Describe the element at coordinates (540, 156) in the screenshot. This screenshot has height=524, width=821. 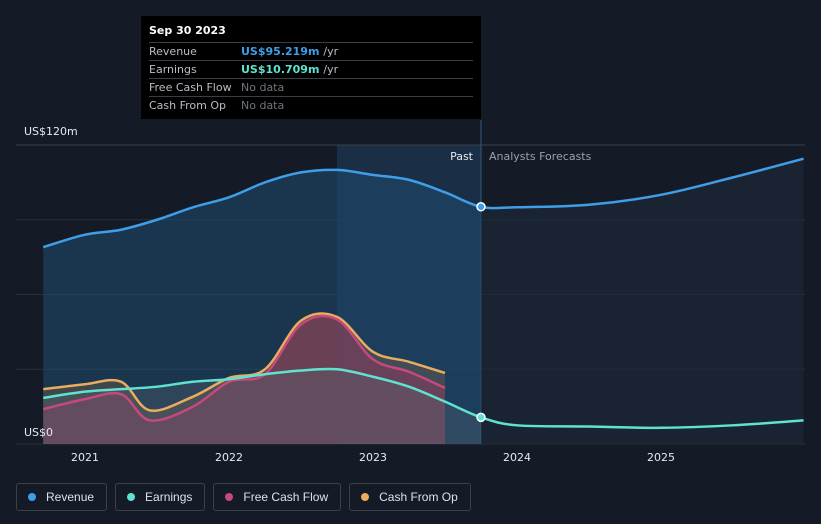
I see `forecast-label: Analysts Forecasts` at that location.